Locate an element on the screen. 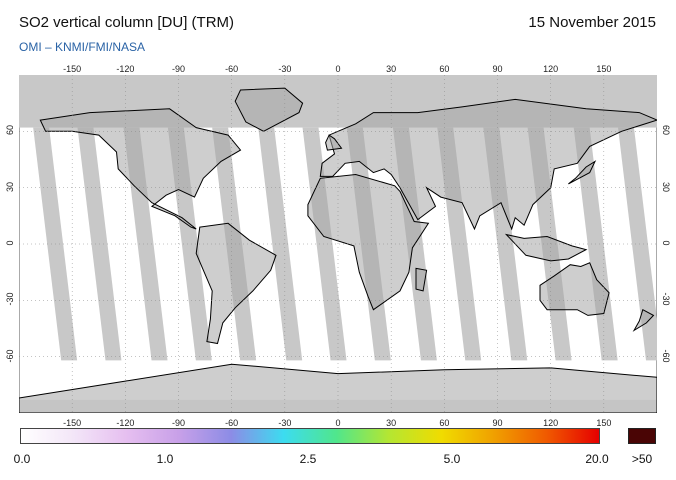  lat-tick-left: 0 is located at coordinates (10, 243).